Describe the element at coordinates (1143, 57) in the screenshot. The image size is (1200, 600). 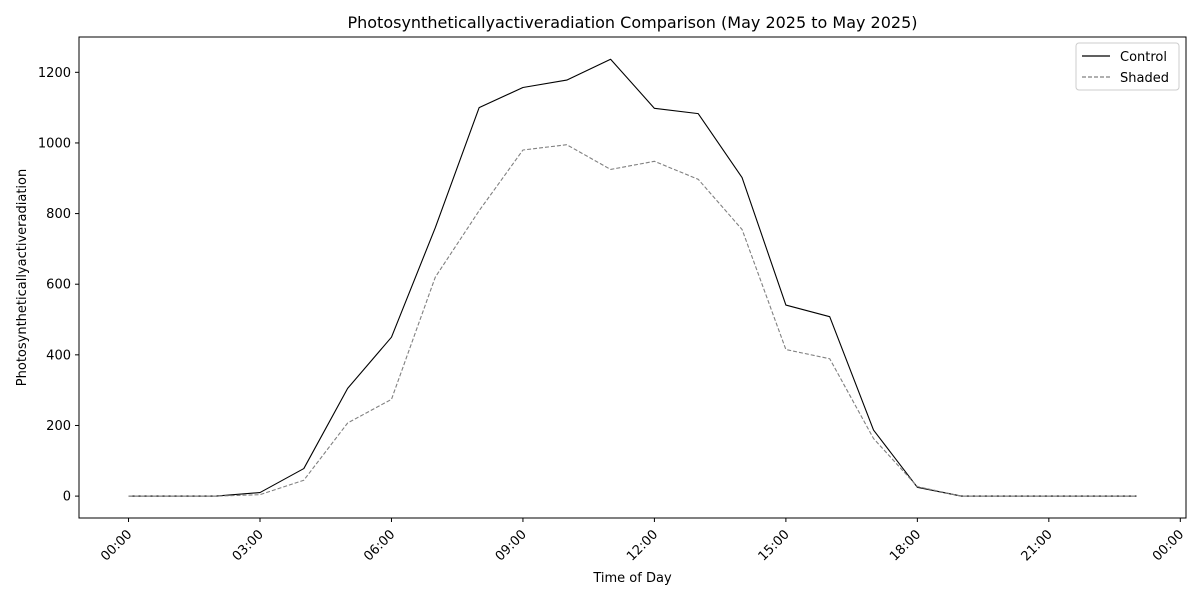
I see `legend-label-control: Control` at that location.